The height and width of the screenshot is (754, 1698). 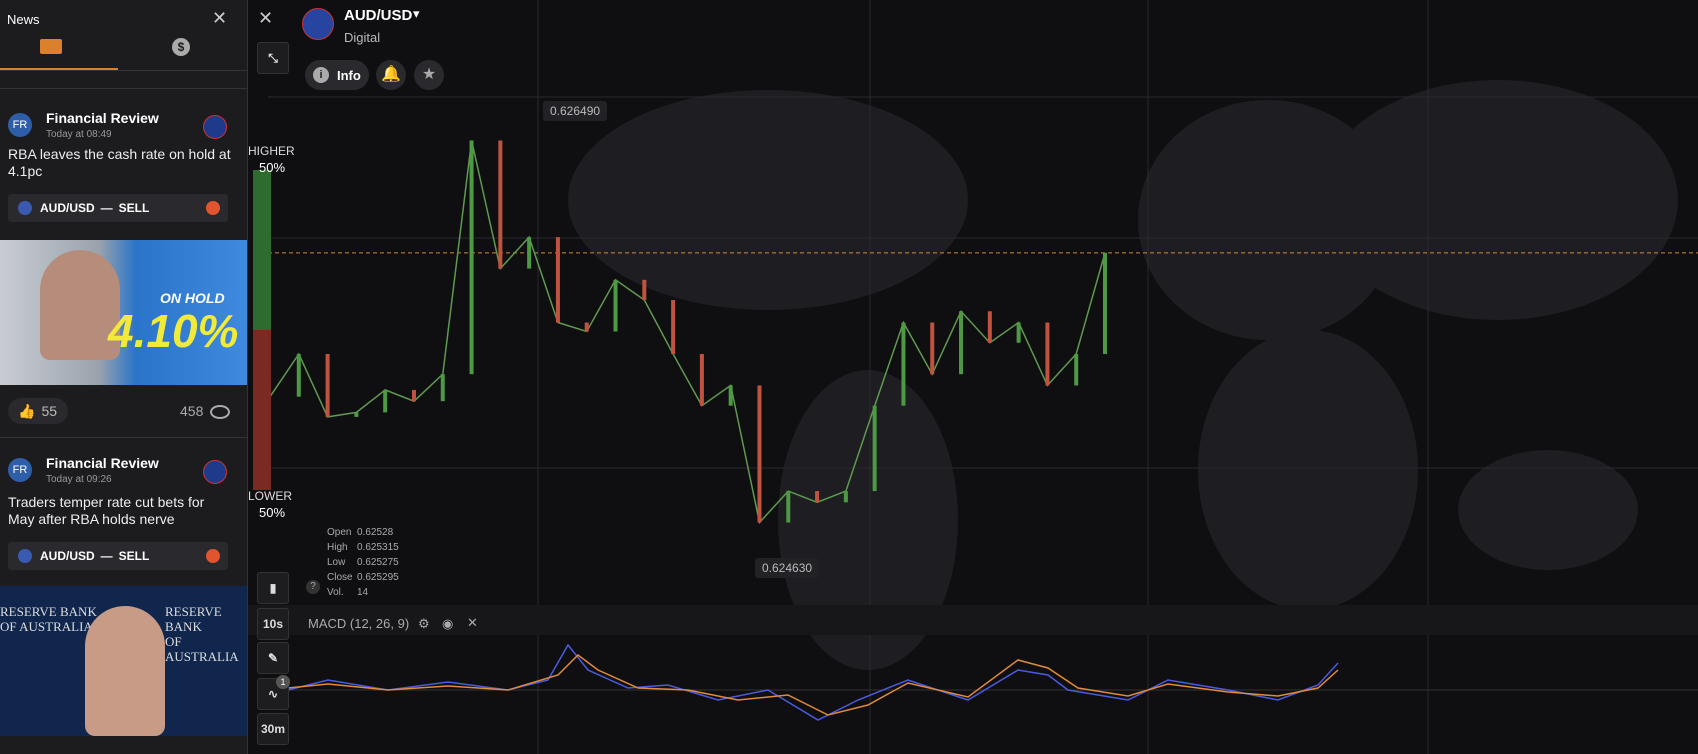 What do you see at coordinates (378, 562) in the screenshot?
I see `ohlc-value: 0.625275` at bounding box center [378, 562].